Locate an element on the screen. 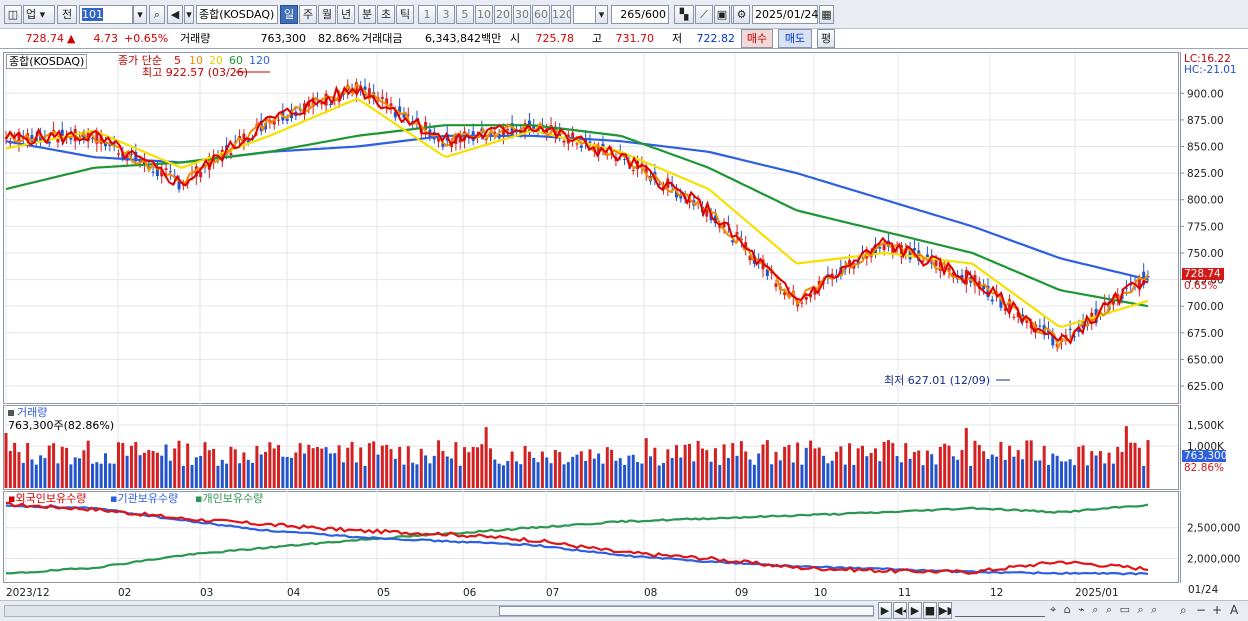 This screenshot has height=621, width=1248. code-dropdown-icon: ▾ is located at coordinates (140, 14).